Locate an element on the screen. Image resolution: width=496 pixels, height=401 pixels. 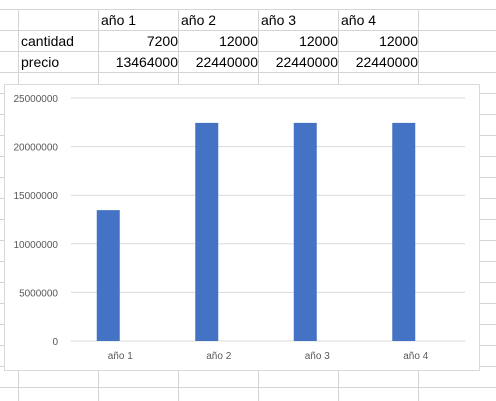
y-tick-label: 25000000 is located at coordinates (36, 99).